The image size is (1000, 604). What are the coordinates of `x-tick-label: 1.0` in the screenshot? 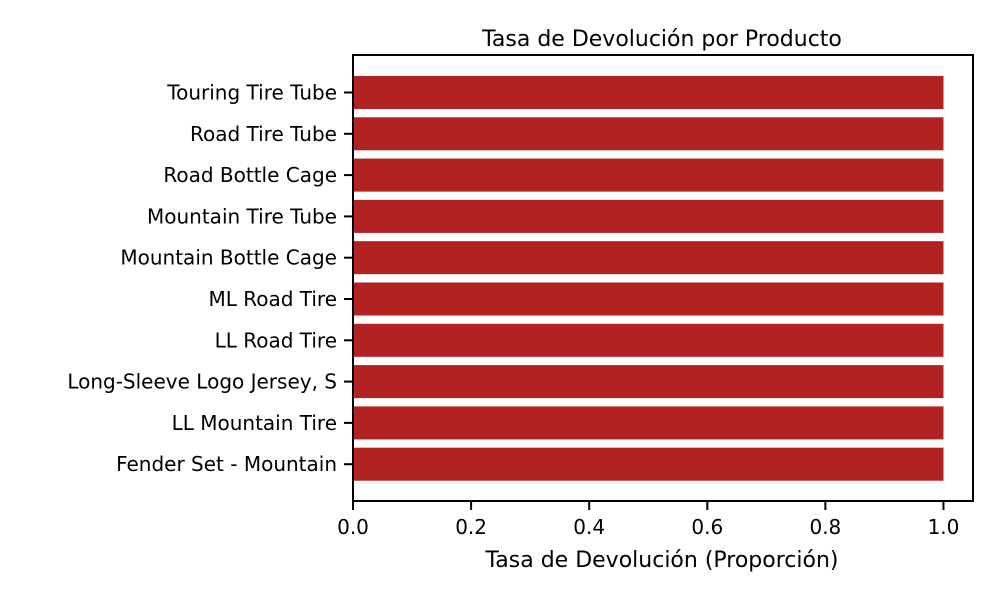 It's located at (944, 527).